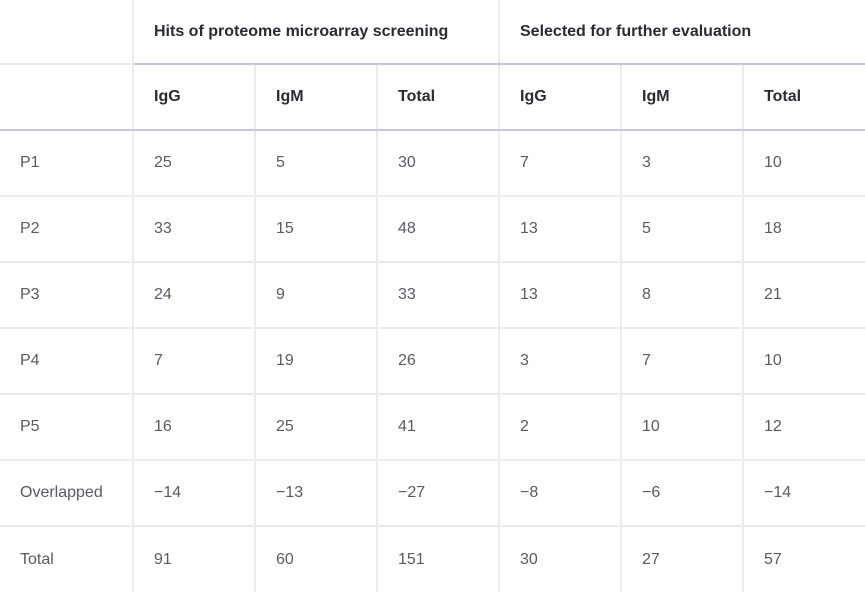  I want to click on table-cell: 19, so click(315, 361).